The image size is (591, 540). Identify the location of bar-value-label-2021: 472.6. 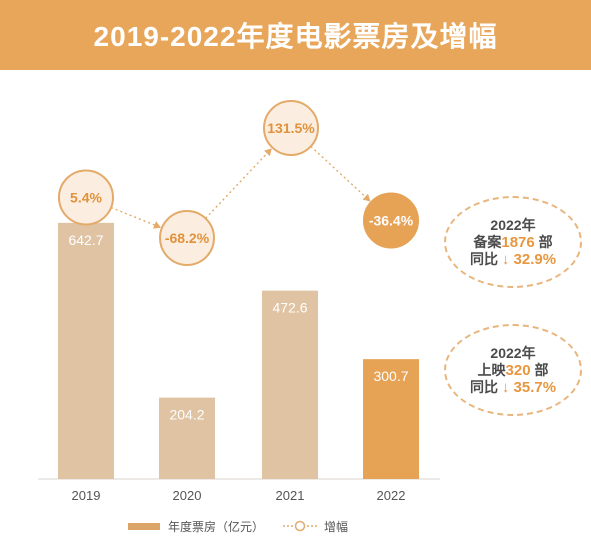
(289, 308).